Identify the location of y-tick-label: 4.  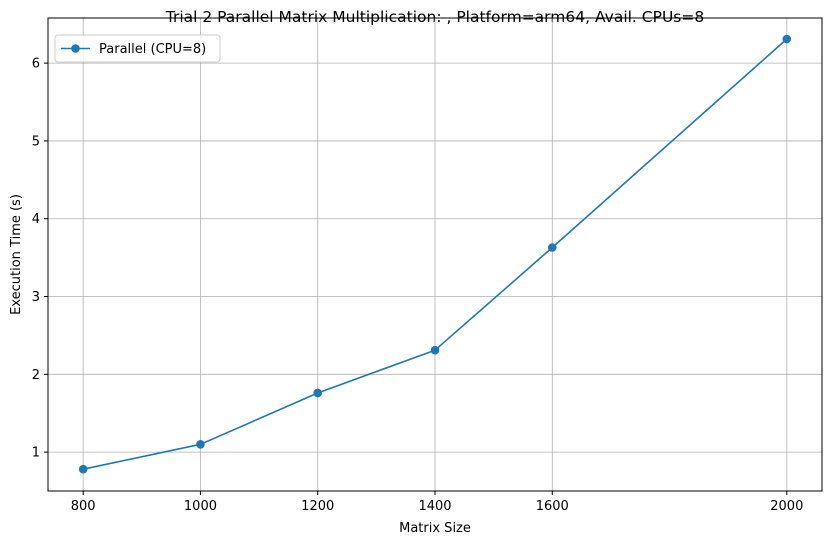
(36, 219).